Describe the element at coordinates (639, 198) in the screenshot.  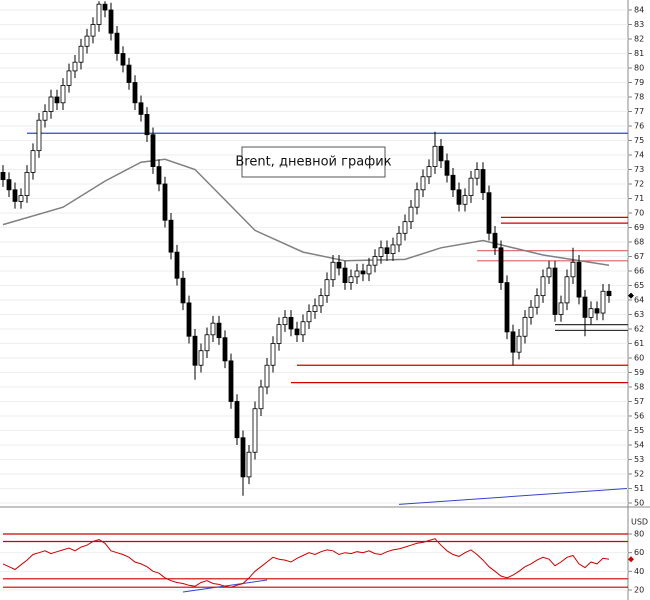
I see `y-tick-label: 71` at that location.